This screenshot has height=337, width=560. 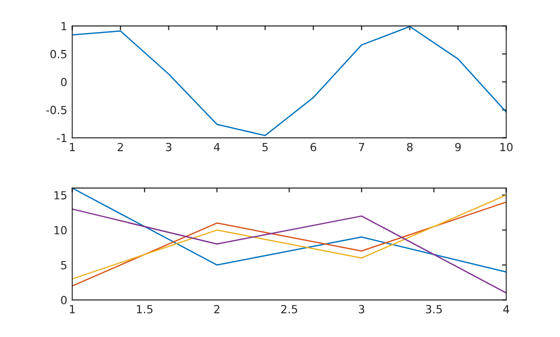 I want to click on y-tick-label: -0.5, so click(x=56, y=110).